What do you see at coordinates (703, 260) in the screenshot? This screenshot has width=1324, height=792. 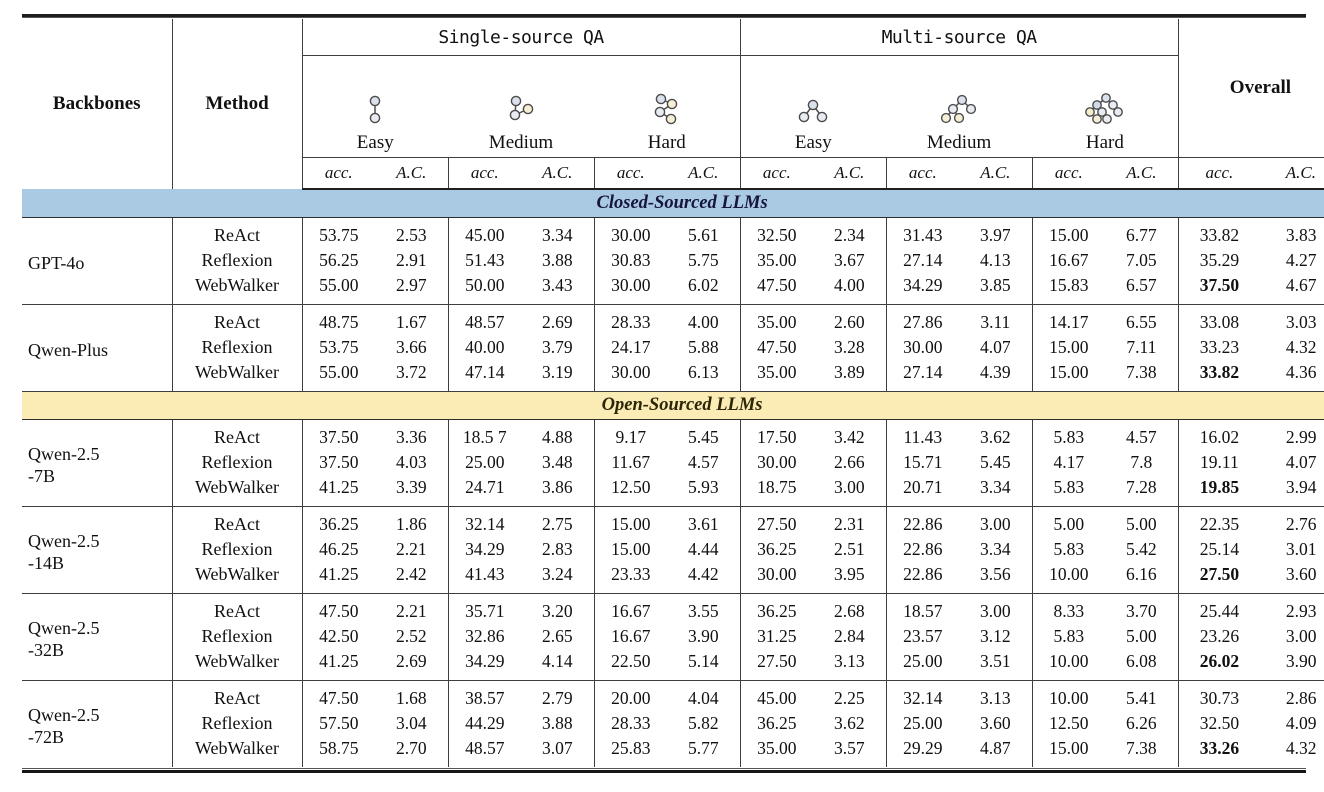 I see `value-cell: 5.75` at bounding box center [703, 260].